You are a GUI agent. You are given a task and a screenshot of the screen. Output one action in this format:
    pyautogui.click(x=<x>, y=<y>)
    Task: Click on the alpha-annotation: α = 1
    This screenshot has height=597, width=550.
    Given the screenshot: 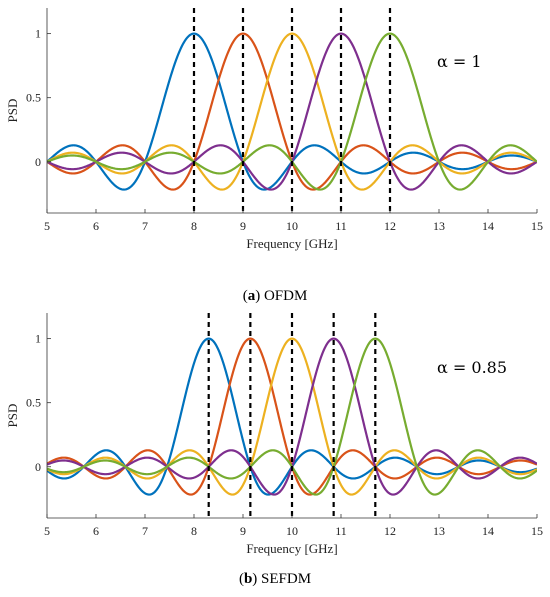 What is the action you would take?
    pyautogui.click(x=459, y=61)
    